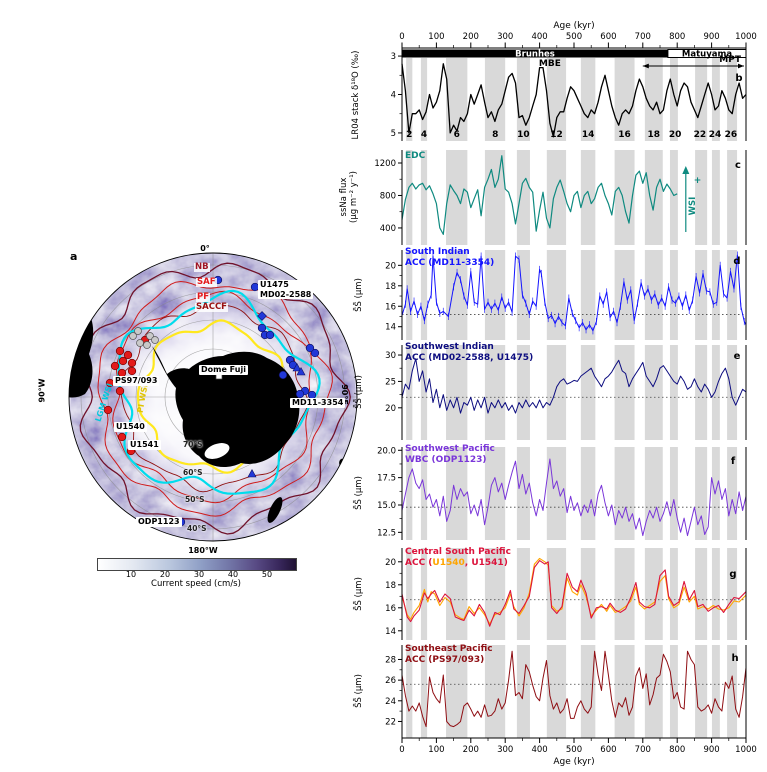 The image size is (767, 772). I want to click on mis-stage-6: 6, so click(457, 135).